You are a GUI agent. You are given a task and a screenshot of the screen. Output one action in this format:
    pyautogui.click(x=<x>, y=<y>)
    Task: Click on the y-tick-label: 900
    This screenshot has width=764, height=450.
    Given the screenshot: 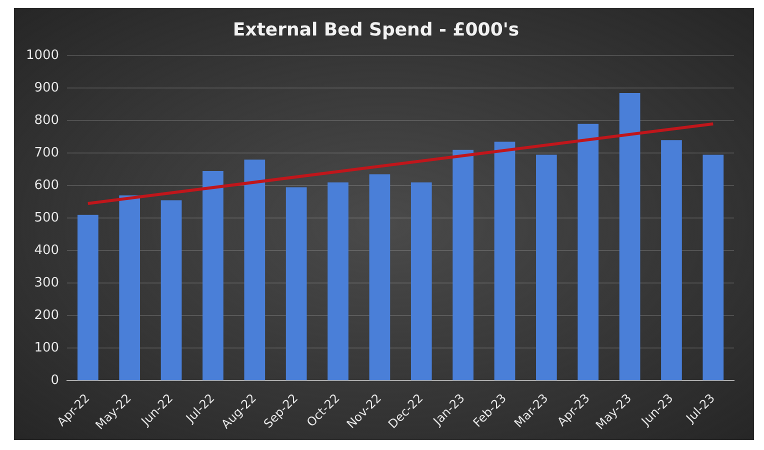 What is the action you would take?
    pyautogui.click(x=47, y=88)
    